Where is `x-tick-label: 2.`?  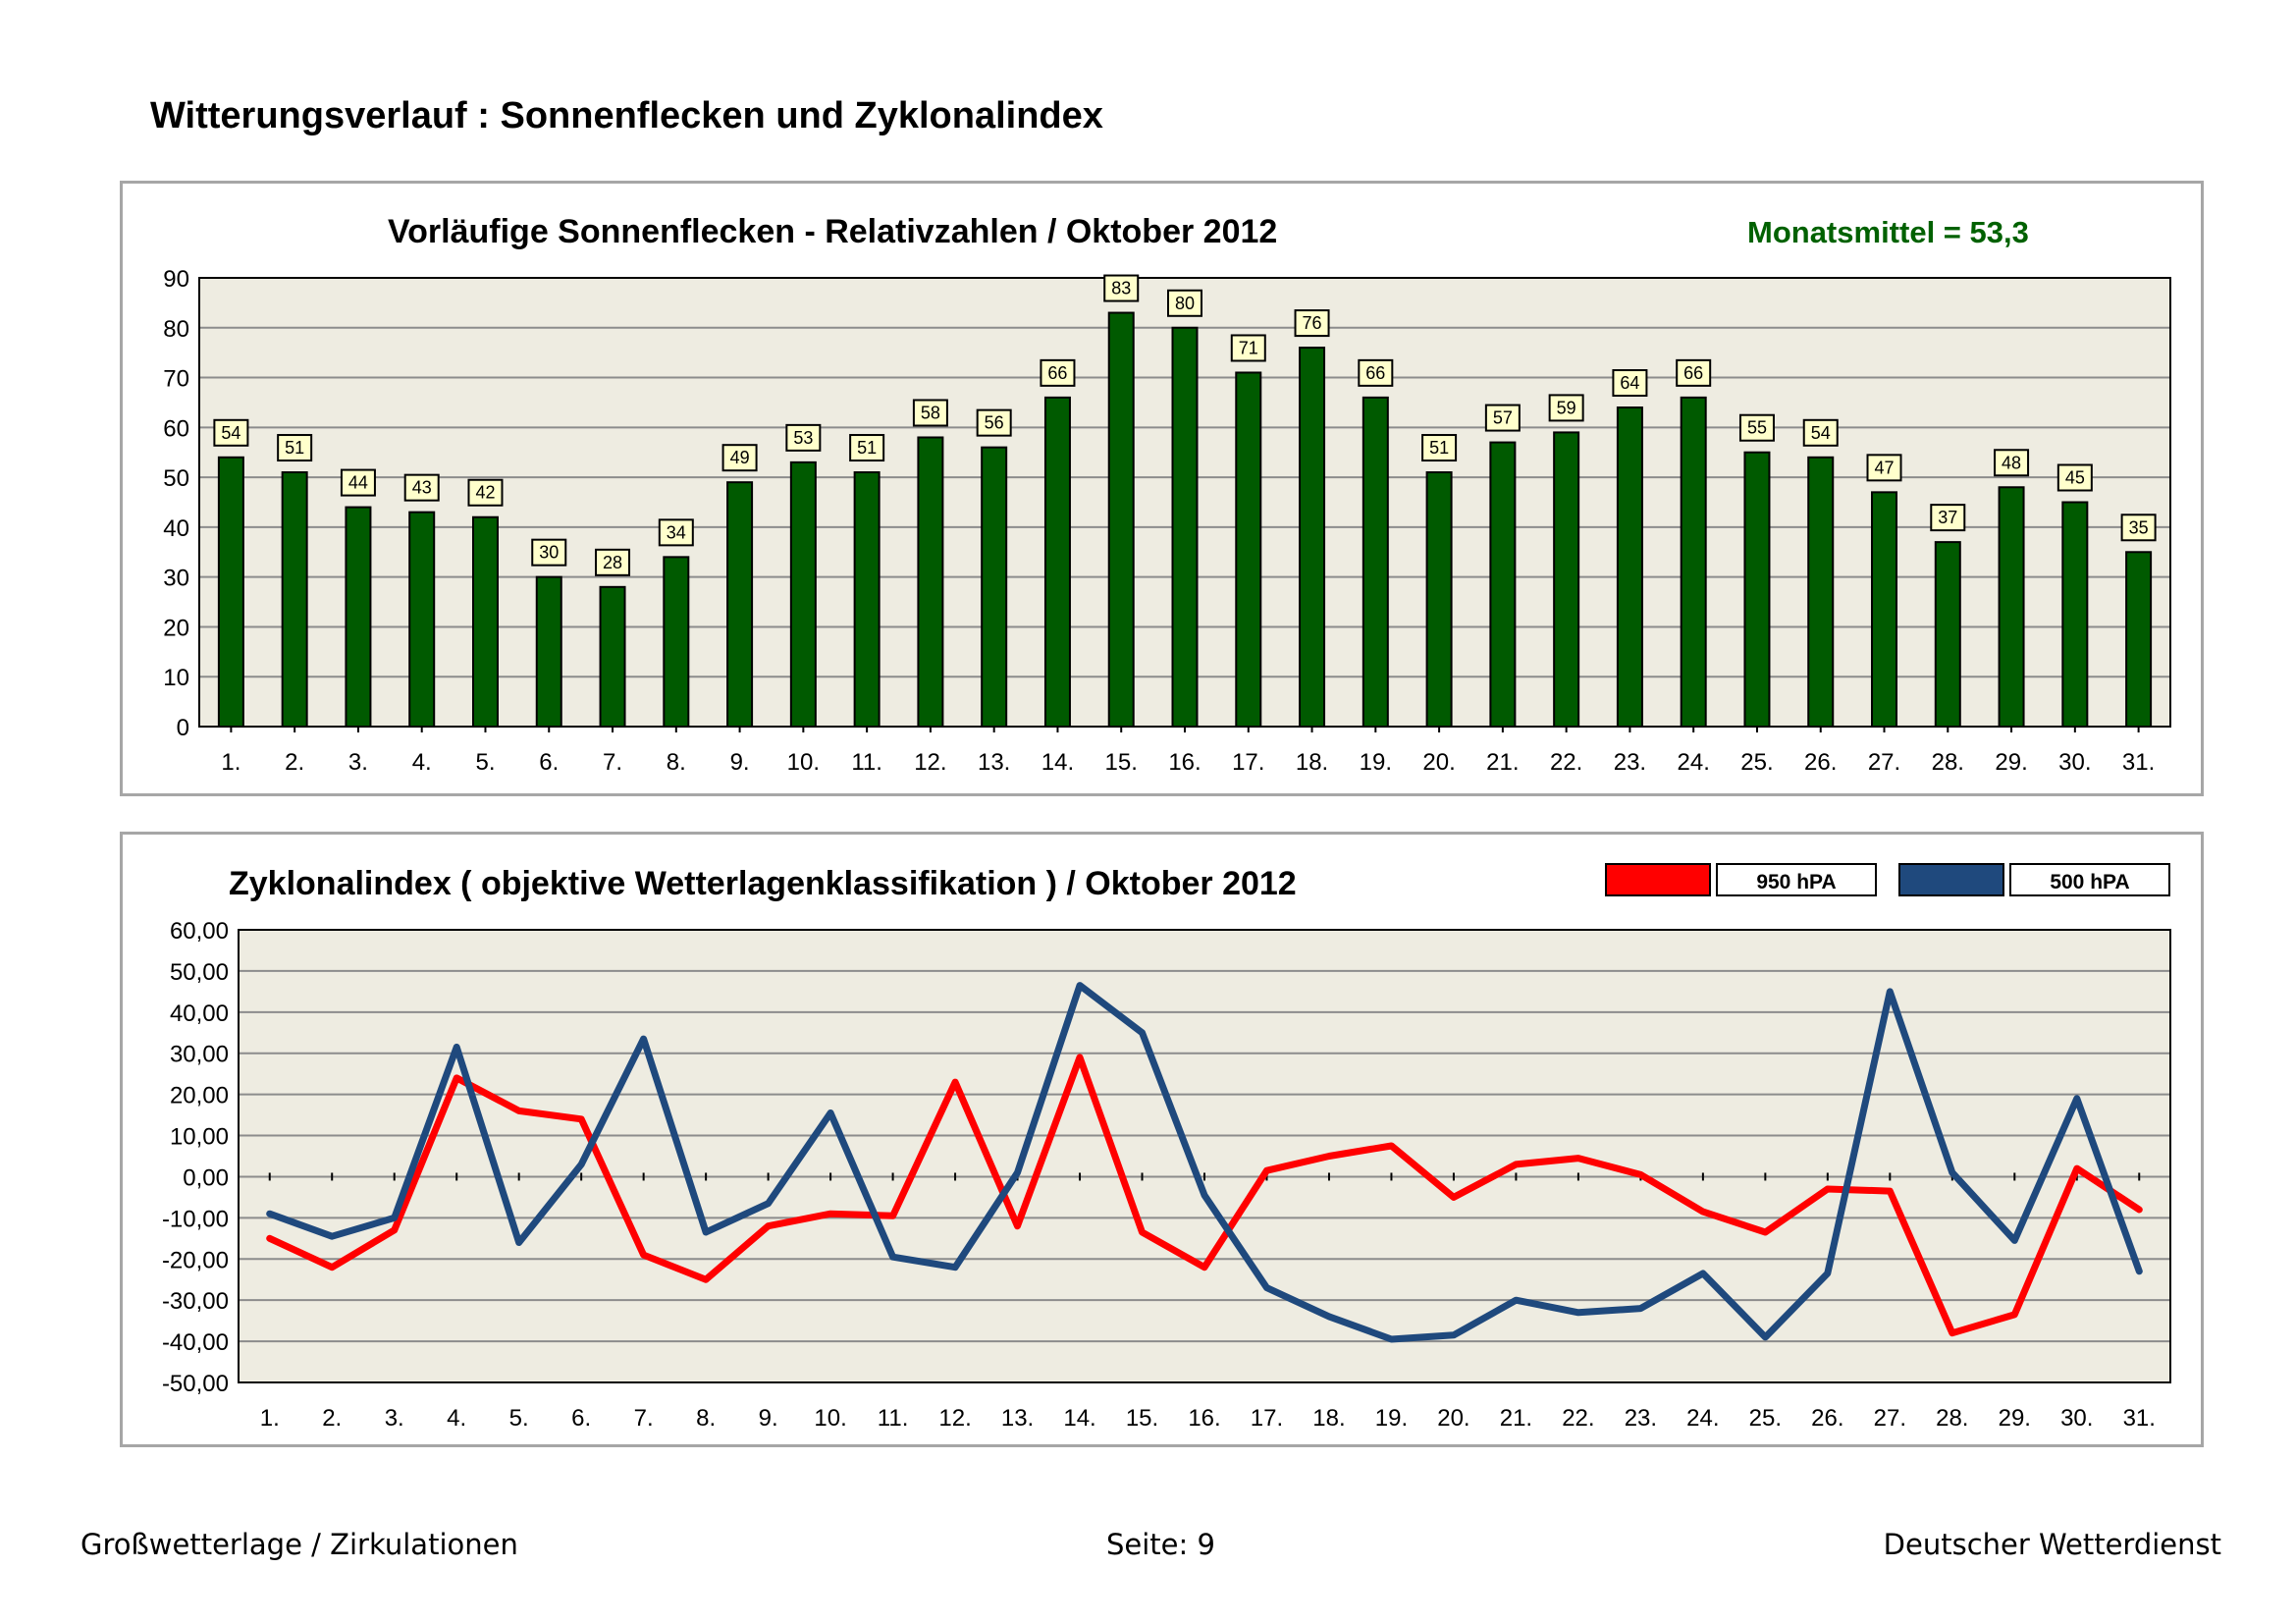 x-tick-label: 2. is located at coordinates (295, 762).